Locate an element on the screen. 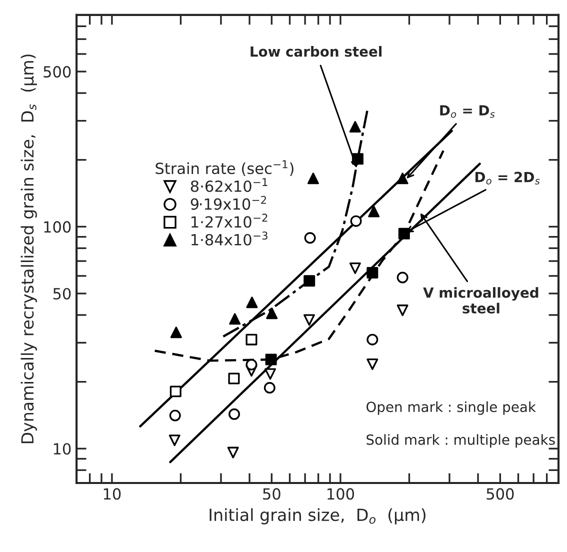 Image resolution: width=567 pixels, height=552 pixels. legend-title: Strain rate (sec$^{−1}$) is located at coordinates (225, 168).